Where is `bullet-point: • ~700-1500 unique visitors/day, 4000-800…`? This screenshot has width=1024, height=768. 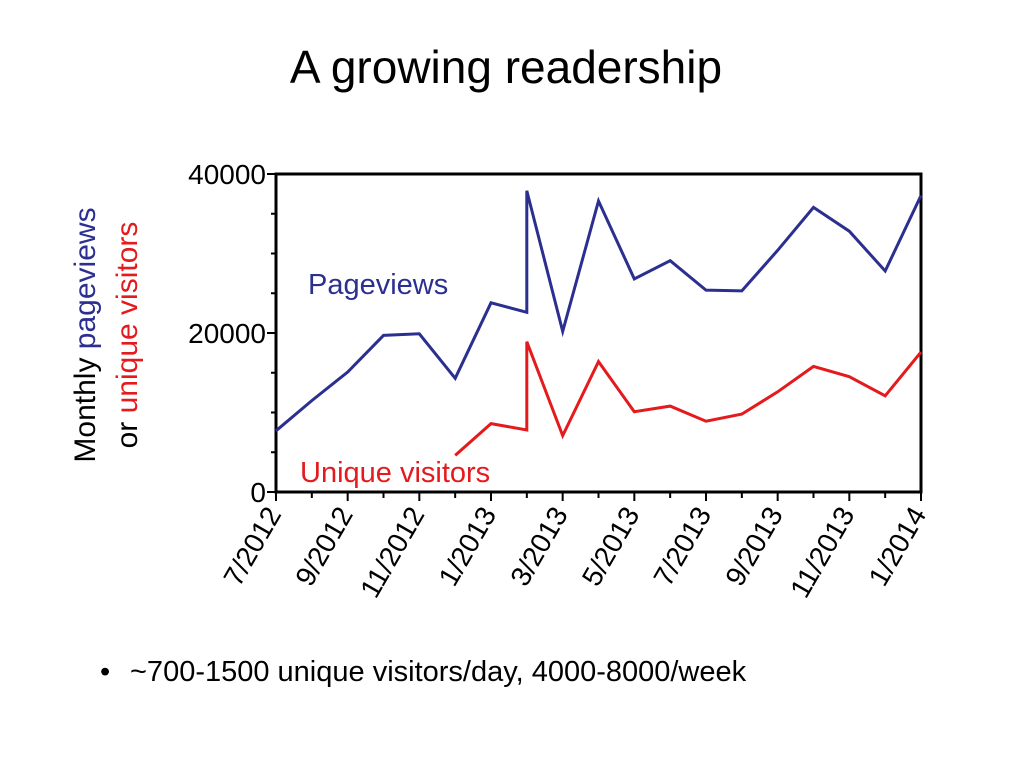 bullet-point: • ~700-1500 unique visitors/day, 4000-800… is located at coordinates (423, 672).